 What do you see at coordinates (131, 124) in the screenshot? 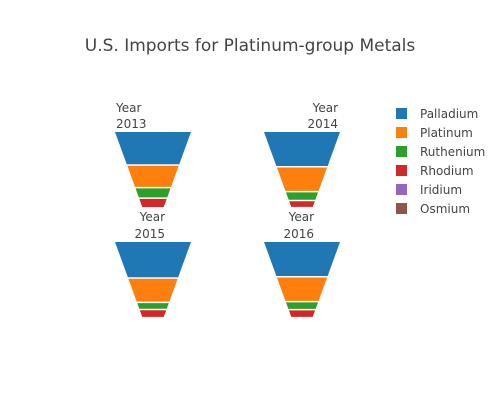
I see `panel-label-line2: 2013` at bounding box center [131, 124].